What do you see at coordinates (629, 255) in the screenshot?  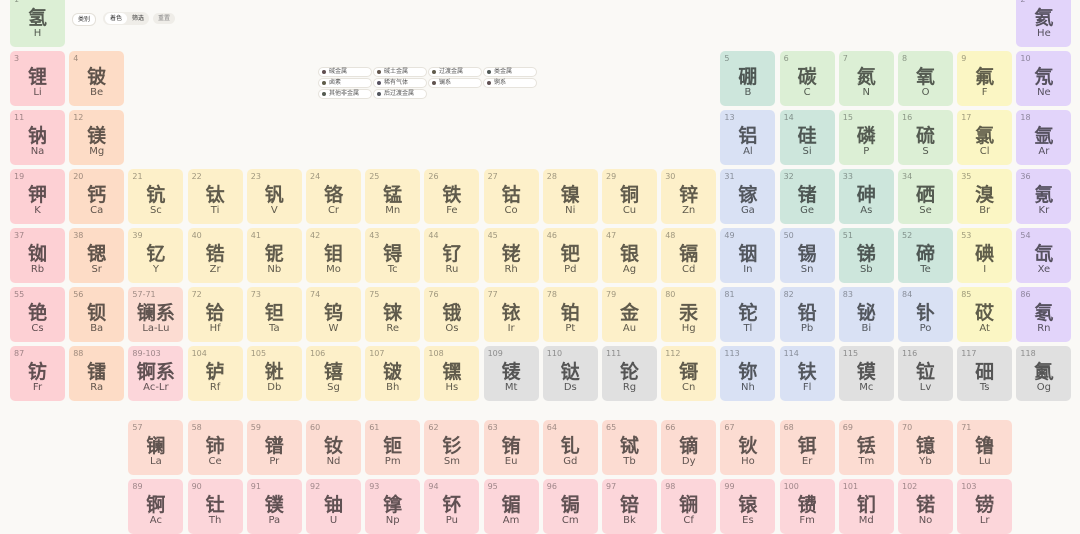 I see `element-cell: 47 银 Ag` at bounding box center [629, 255].